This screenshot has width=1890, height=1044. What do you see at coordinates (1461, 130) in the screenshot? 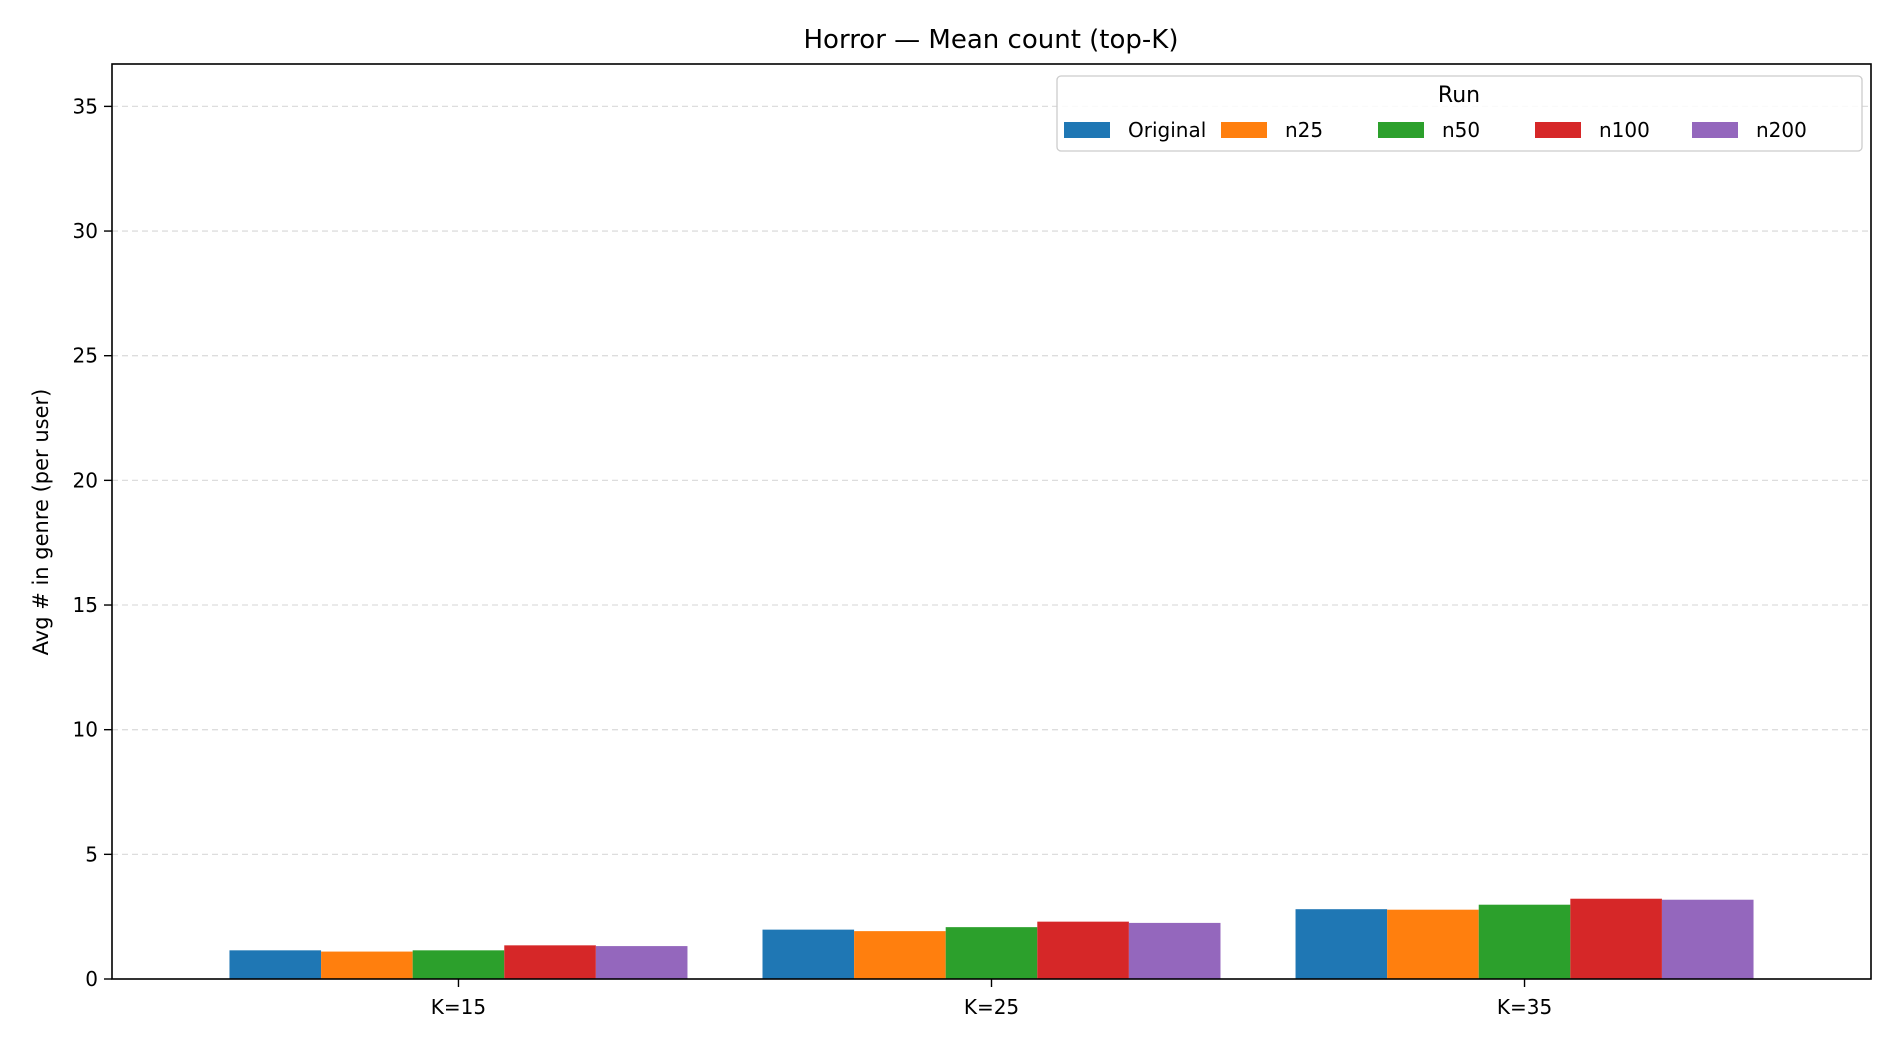
I see `legend-label-n50: n50` at bounding box center [1461, 130].